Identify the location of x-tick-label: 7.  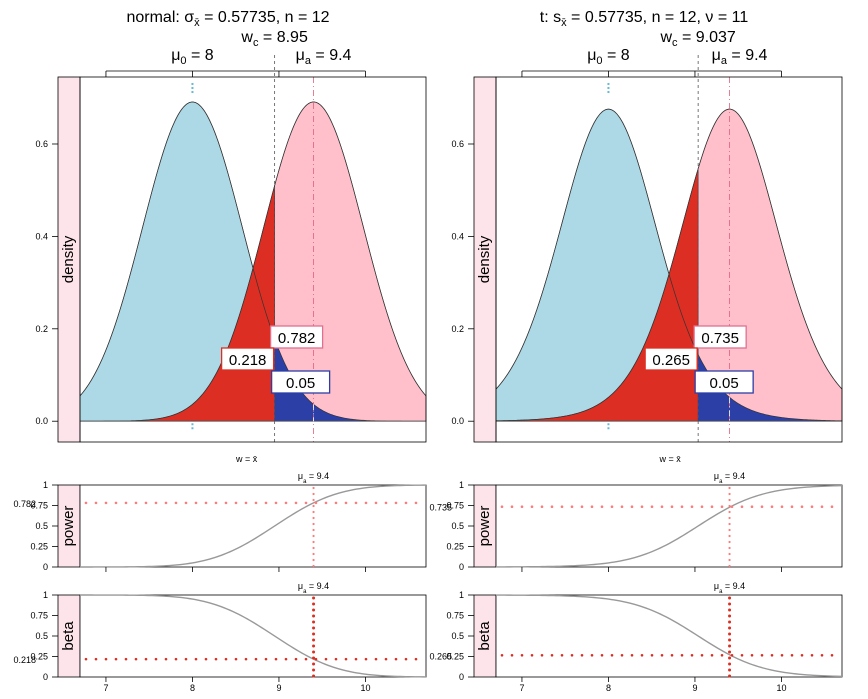
(521, 688).